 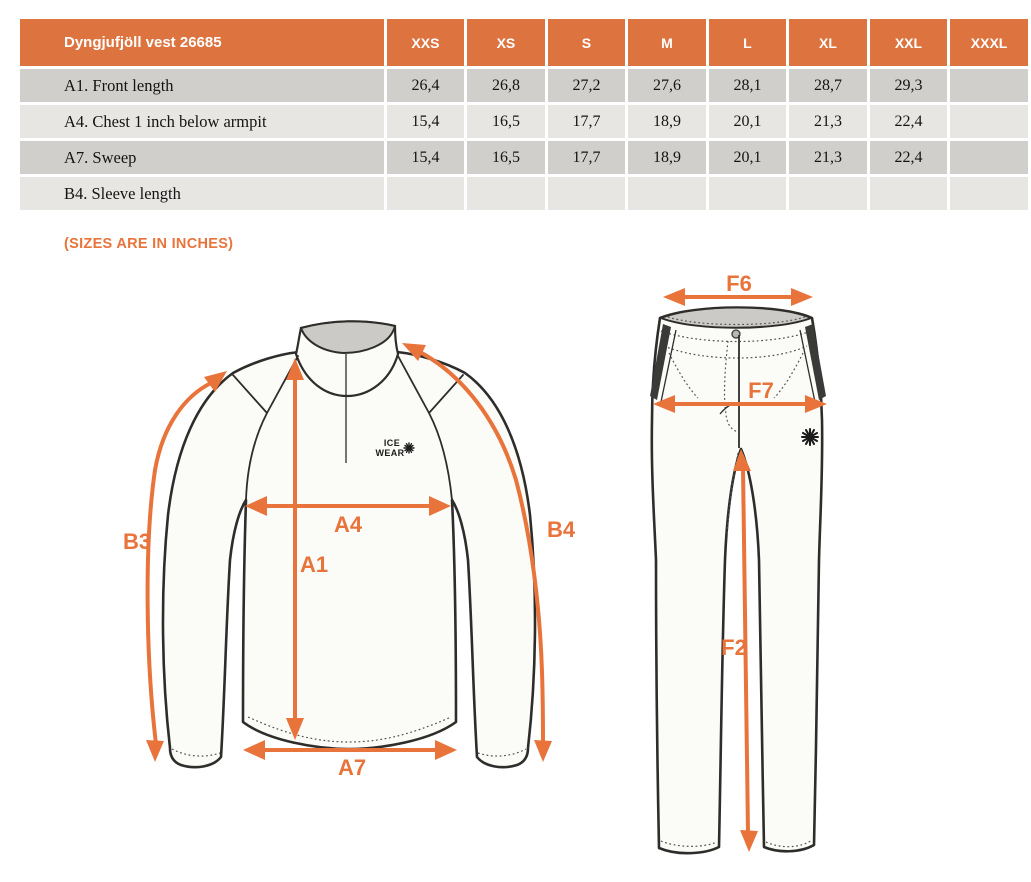 I want to click on f7-arrow, so click(x=740, y=404).